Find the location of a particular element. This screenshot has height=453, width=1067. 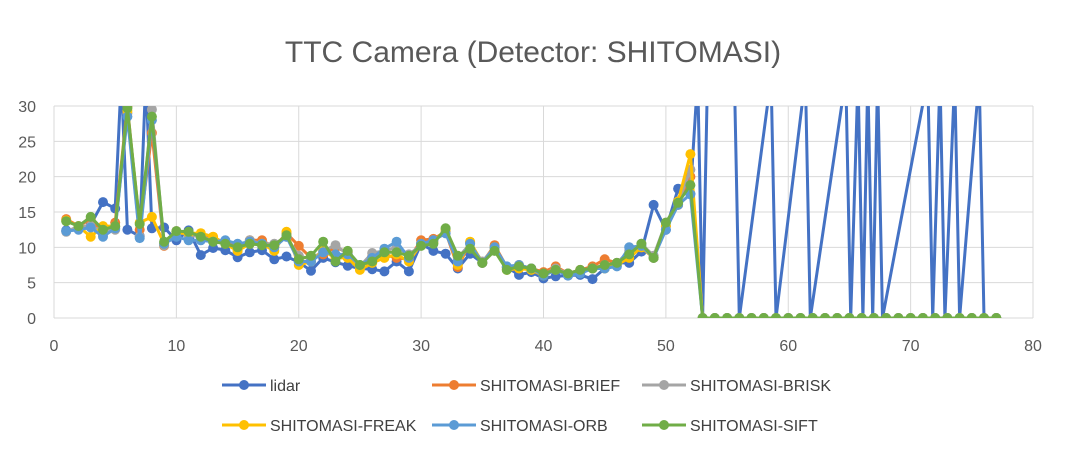

legend-label: SHITOMASI-FREAK is located at coordinates (343, 426).